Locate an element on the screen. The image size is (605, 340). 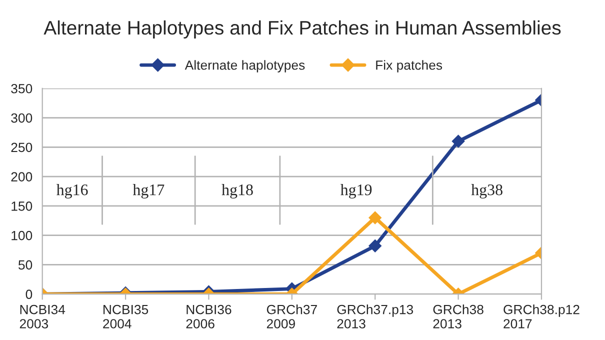
annotation: hg19 is located at coordinates (356, 191).